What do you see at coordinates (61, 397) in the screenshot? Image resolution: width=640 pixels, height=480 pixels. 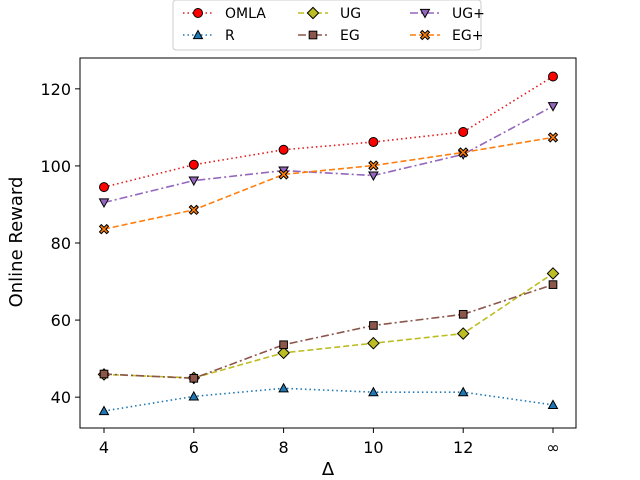 I see `y-tick-label: 40` at bounding box center [61, 397].